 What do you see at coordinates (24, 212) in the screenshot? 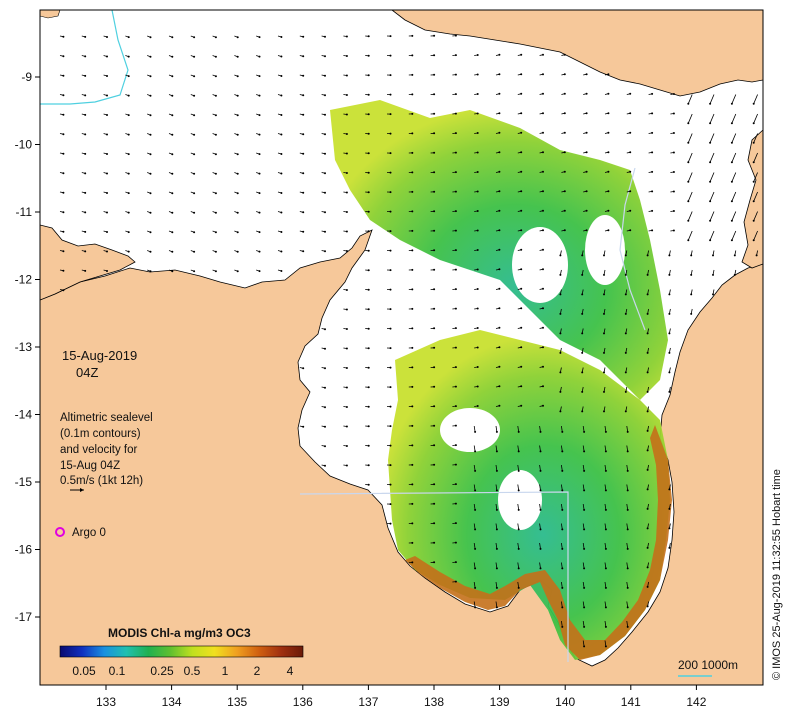
I see `y-tick-label: -11` at bounding box center [24, 212].